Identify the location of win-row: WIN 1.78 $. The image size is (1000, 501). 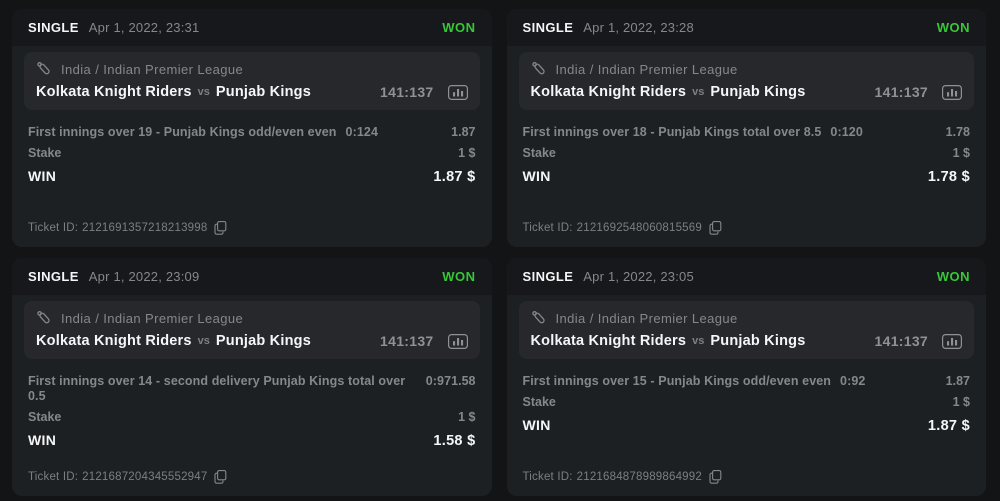
(747, 176).